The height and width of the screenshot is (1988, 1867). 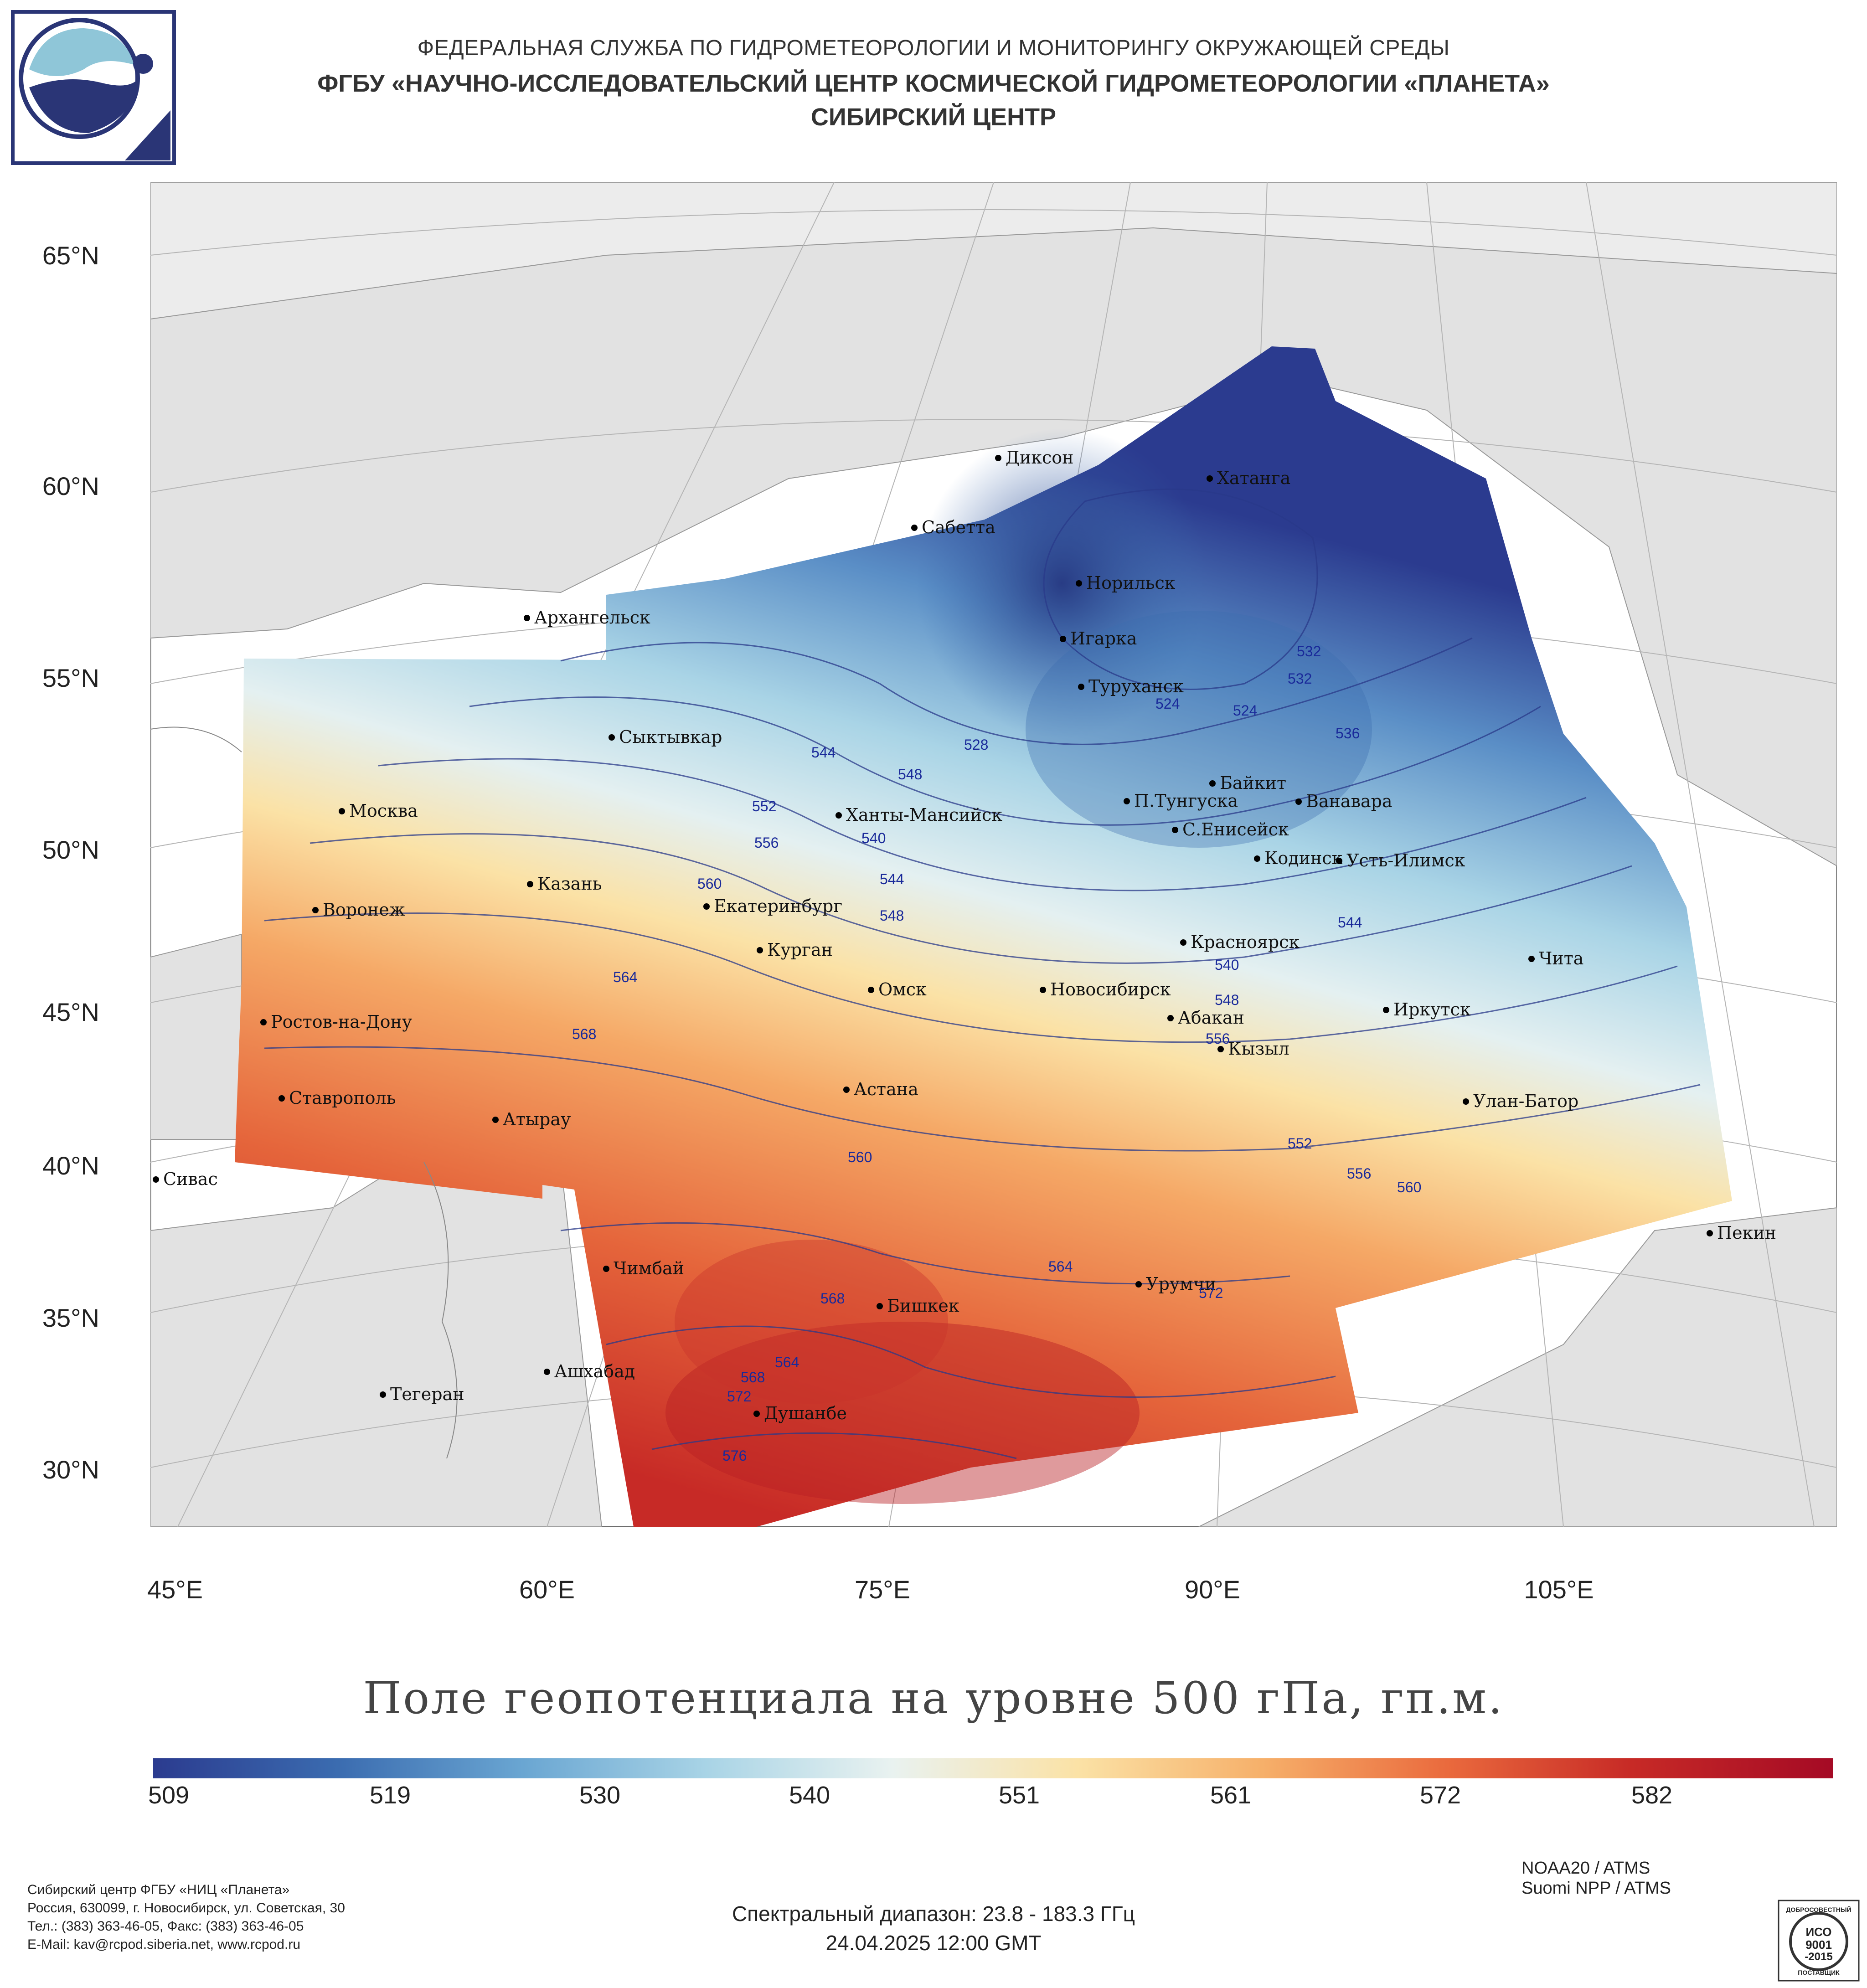 I want to click on colorbar-tick: 540, so click(x=809, y=1796).